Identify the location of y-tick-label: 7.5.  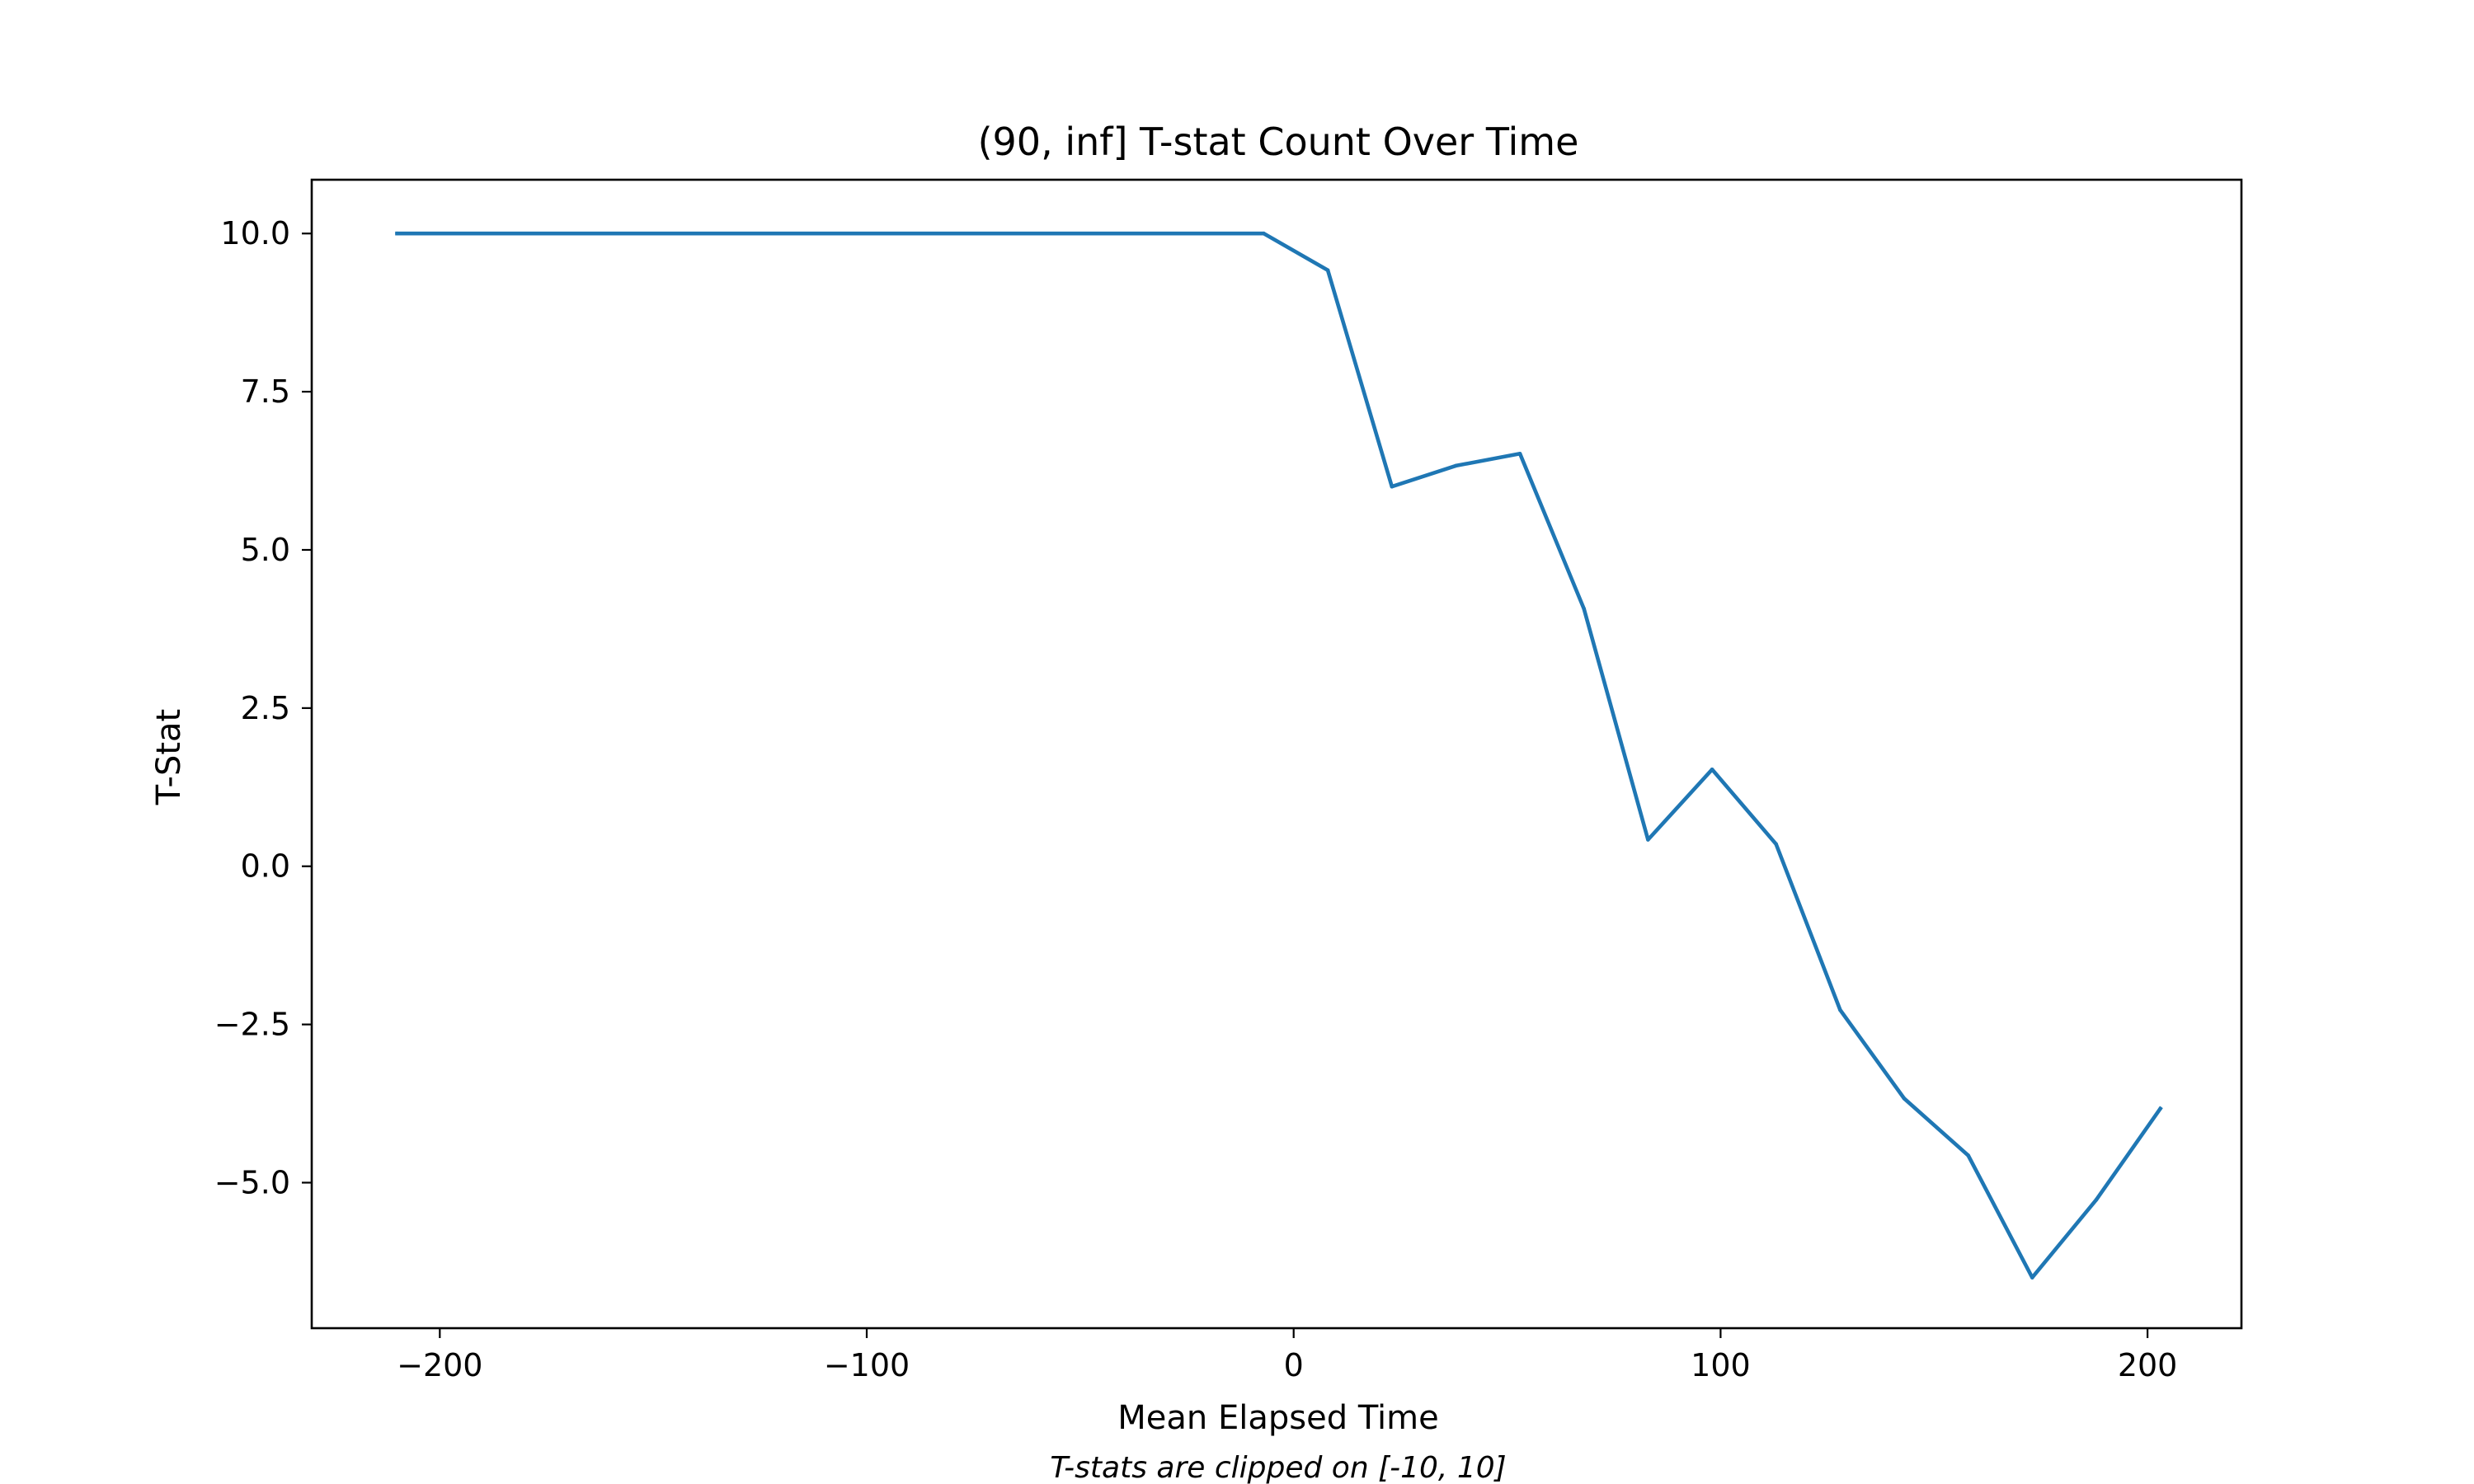
(265, 391).